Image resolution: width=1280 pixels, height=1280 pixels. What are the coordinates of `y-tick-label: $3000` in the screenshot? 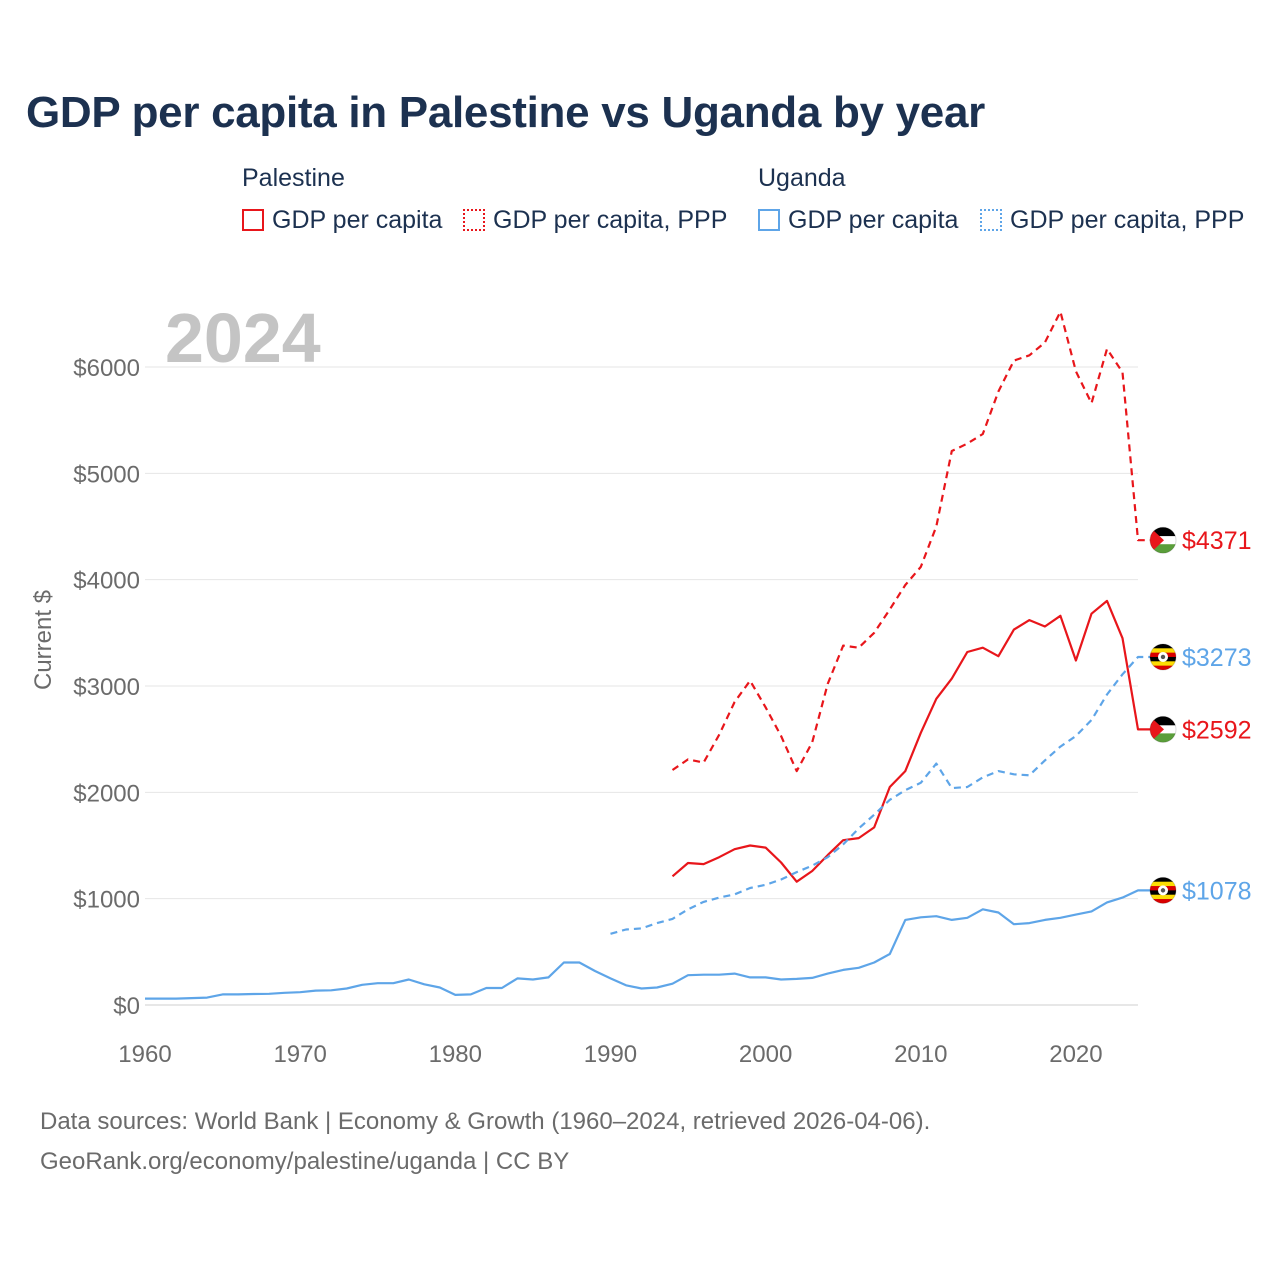 It's located at (106, 687).